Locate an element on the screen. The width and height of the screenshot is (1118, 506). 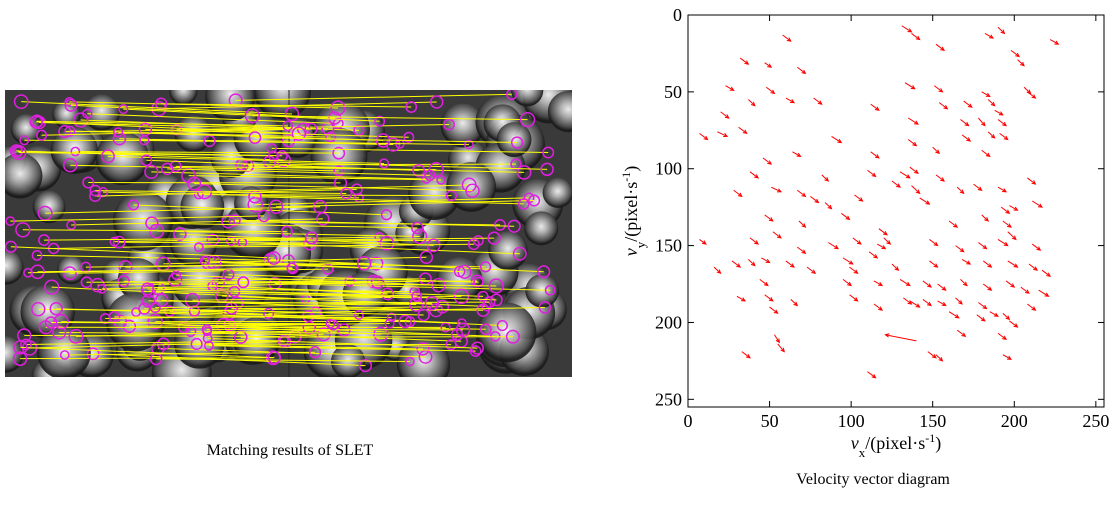
x-tick-label: 150 is located at coordinates (932, 421).